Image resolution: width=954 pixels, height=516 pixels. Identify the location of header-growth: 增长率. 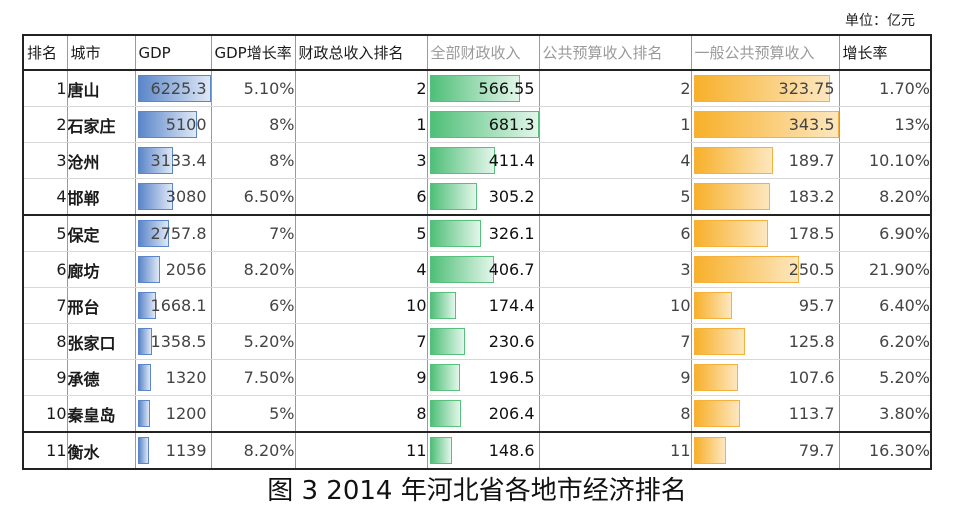
(885, 53).